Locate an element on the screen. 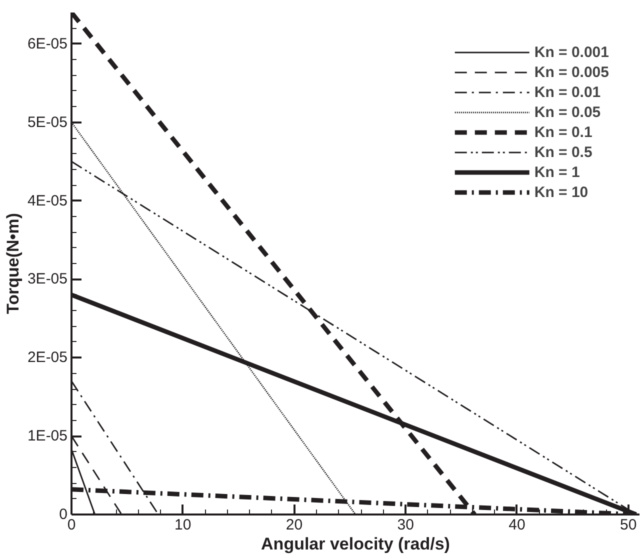 The width and height of the screenshot is (643, 556). legend-label: Kn = 0.05 is located at coordinates (567, 112).